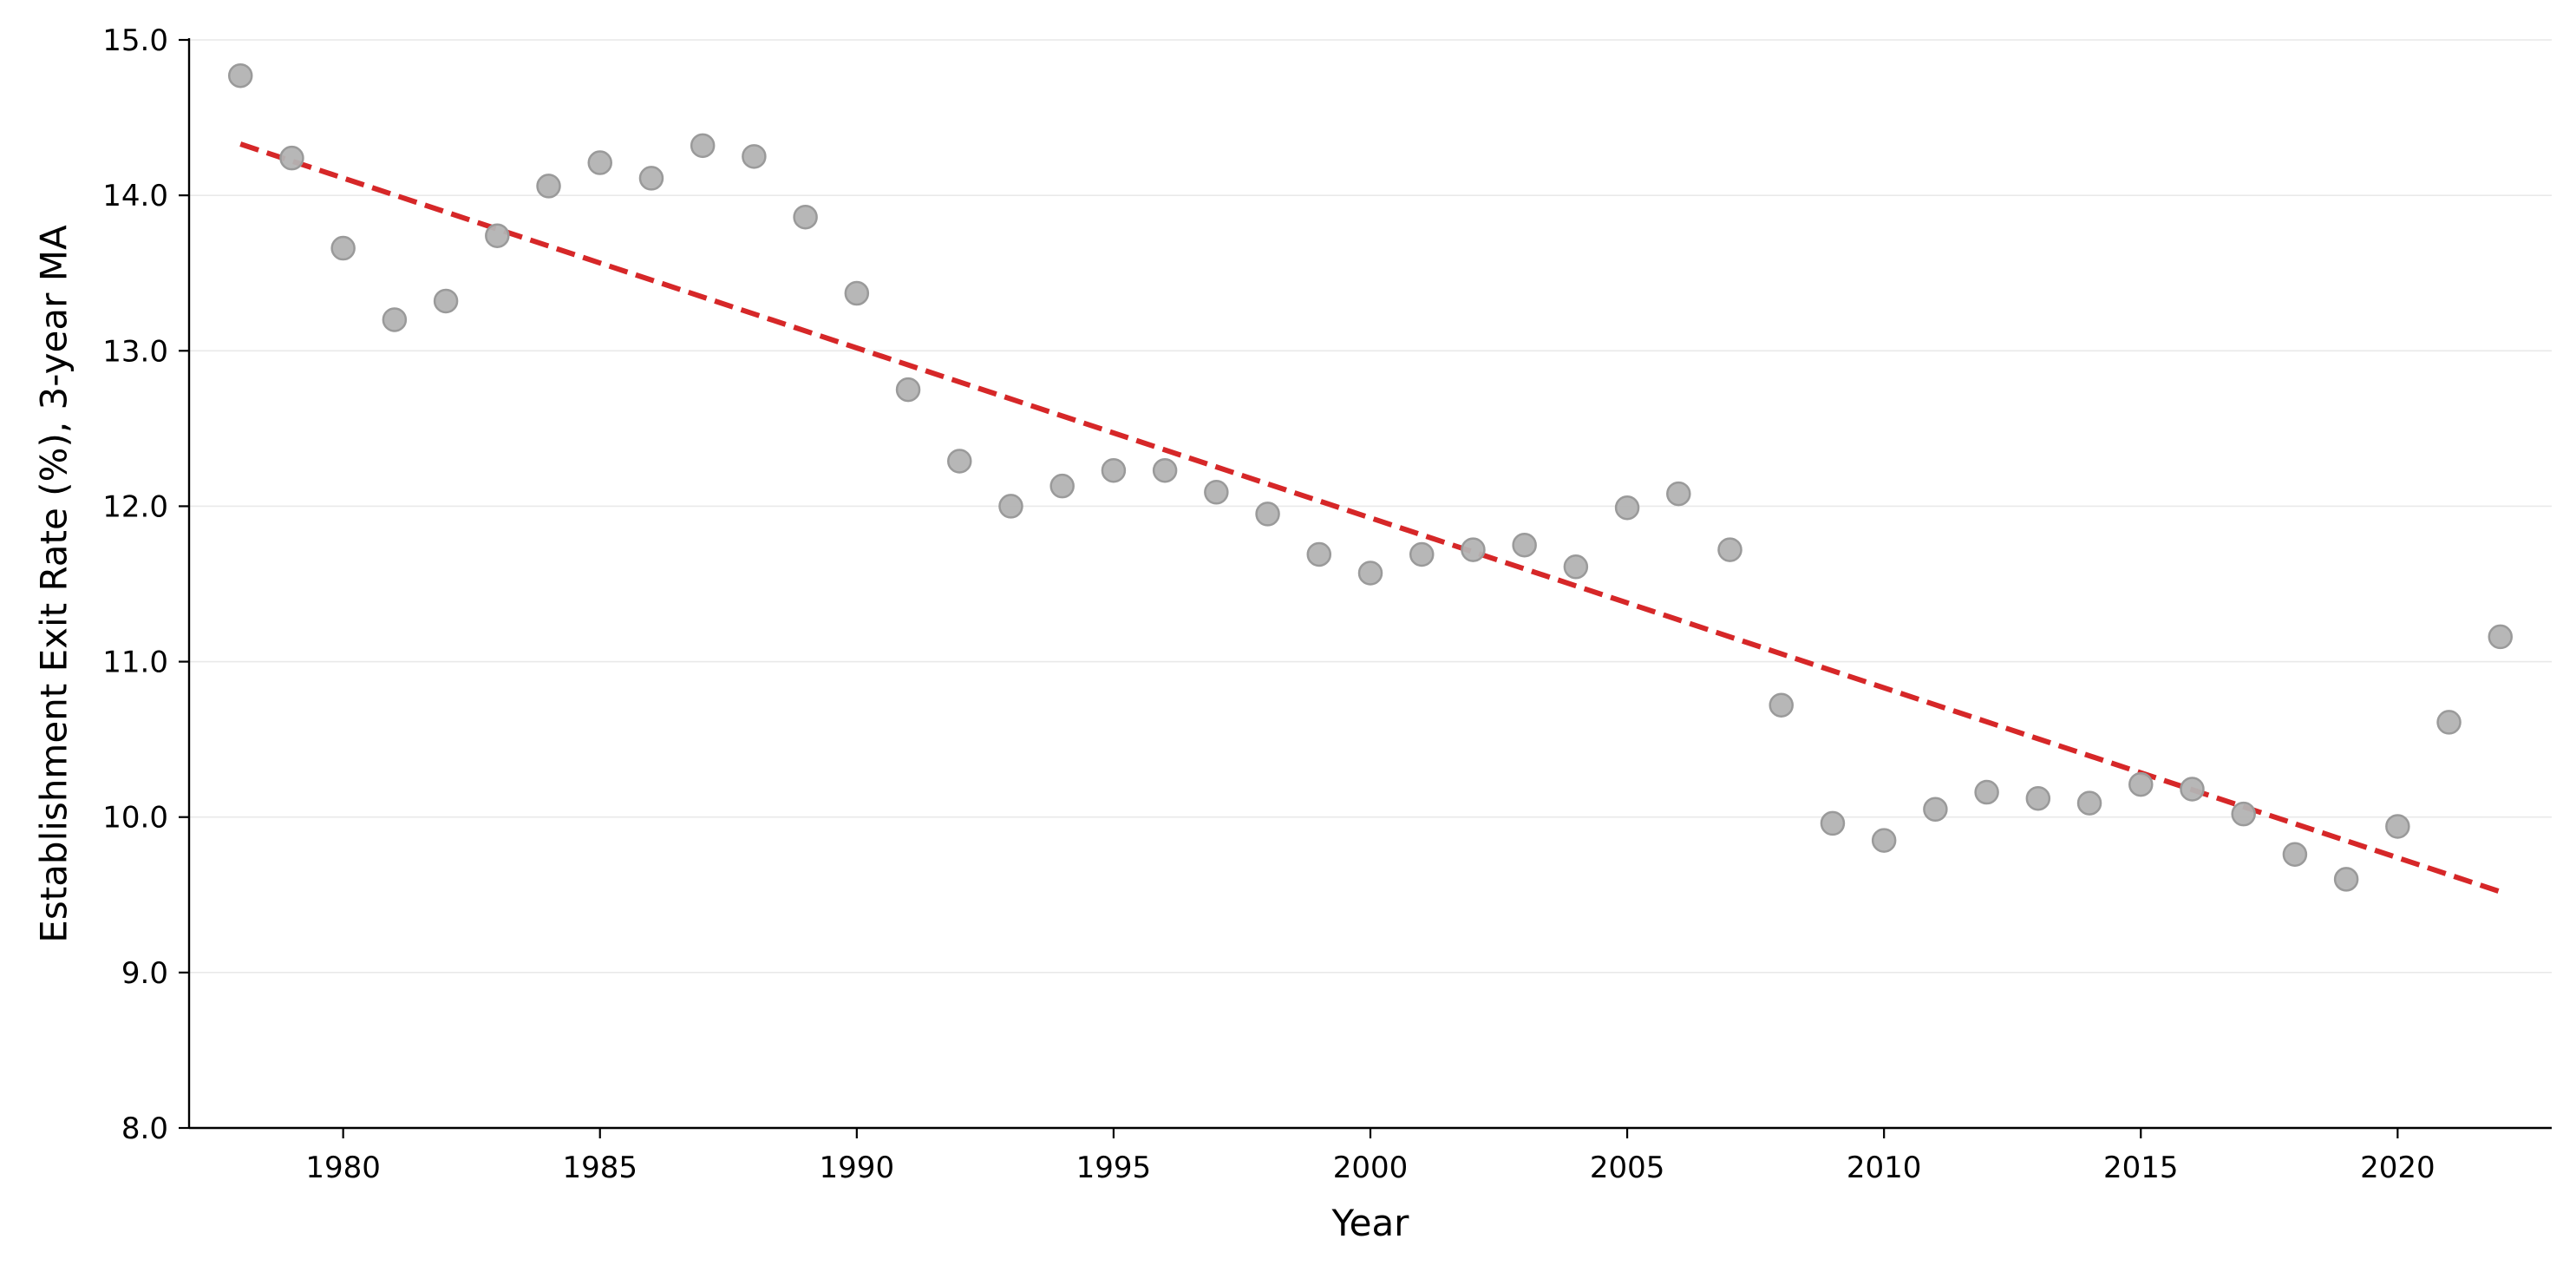  What do you see at coordinates (1114, 1168) in the screenshot?
I see `x-tick-label: 1995` at bounding box center [1114, 1168].